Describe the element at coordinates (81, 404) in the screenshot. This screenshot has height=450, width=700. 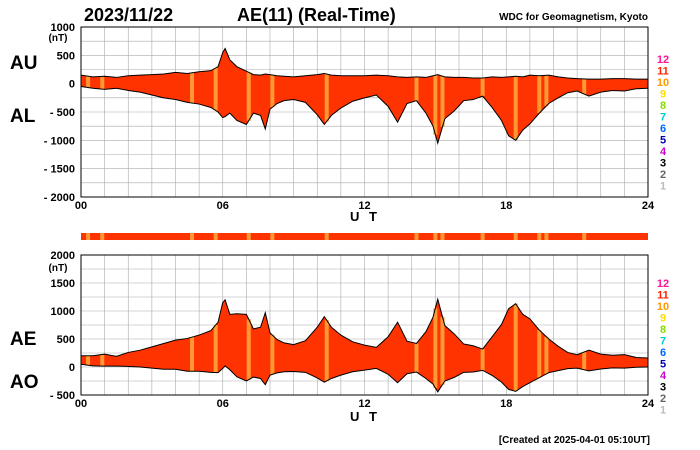
I see `ae-ao-x-tick-label: 00` at that location.